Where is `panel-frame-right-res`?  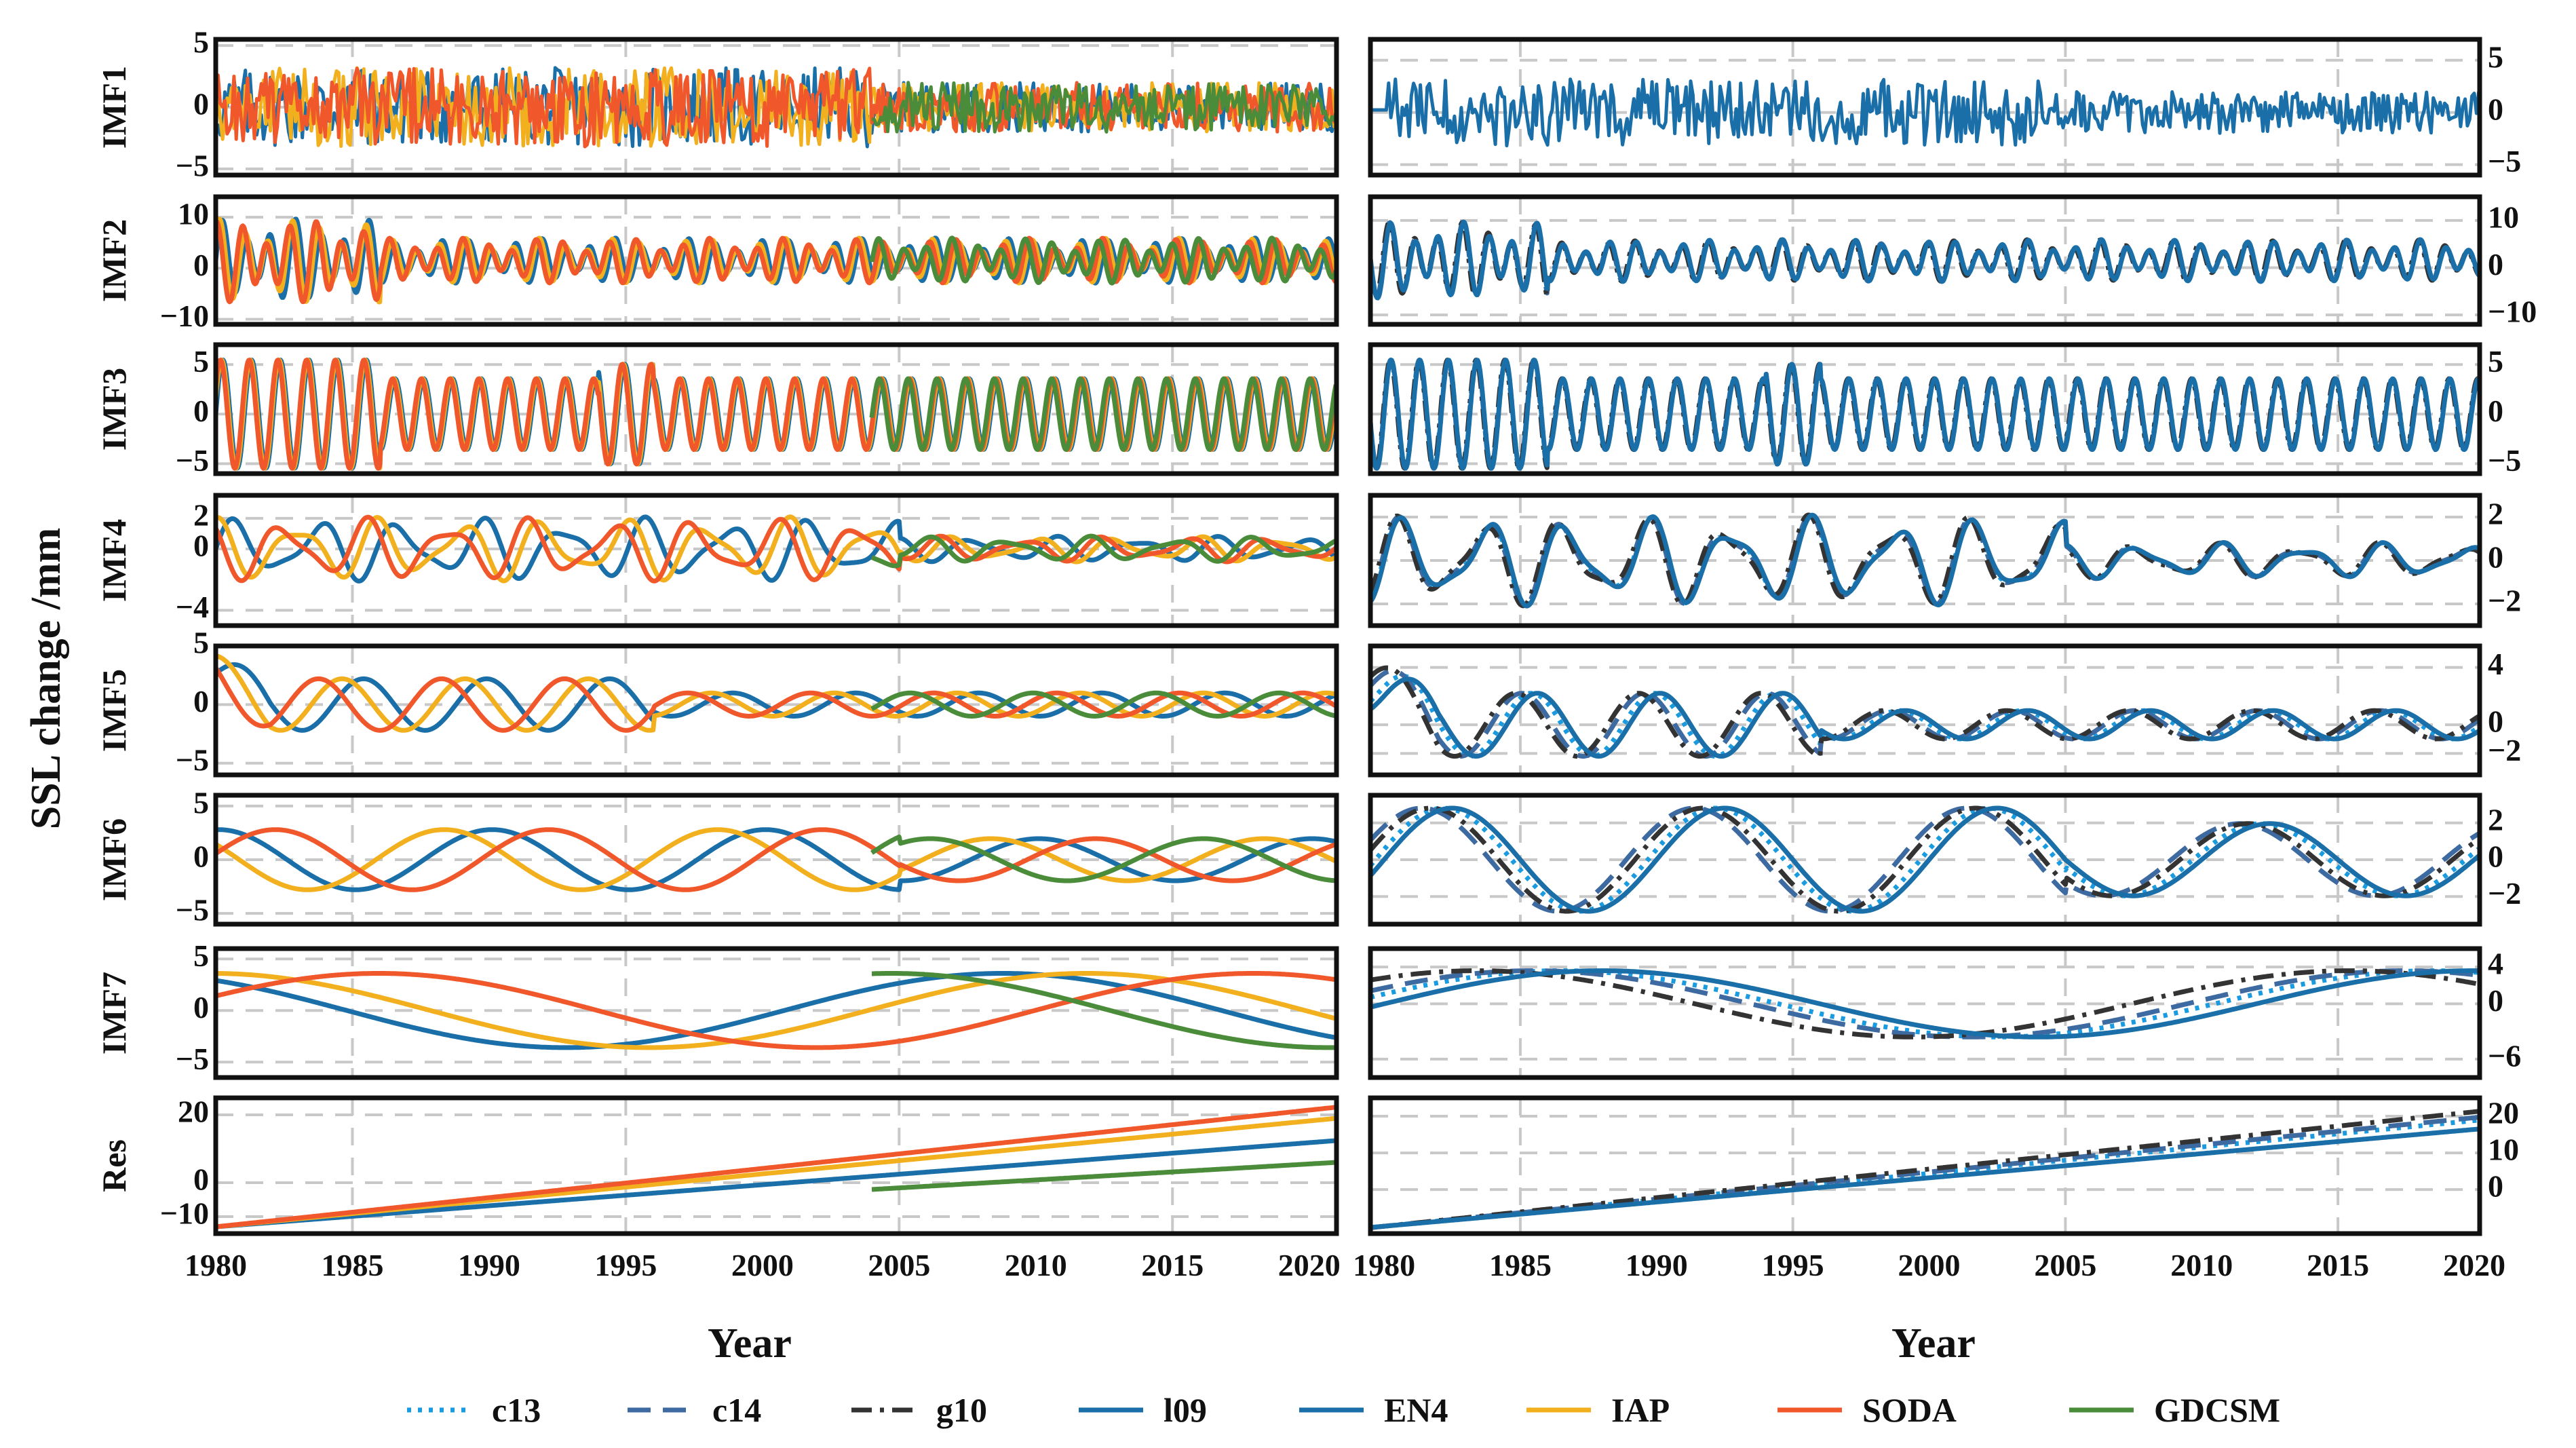
panel-frame-right-res is located at coordinates (1925, 1165).